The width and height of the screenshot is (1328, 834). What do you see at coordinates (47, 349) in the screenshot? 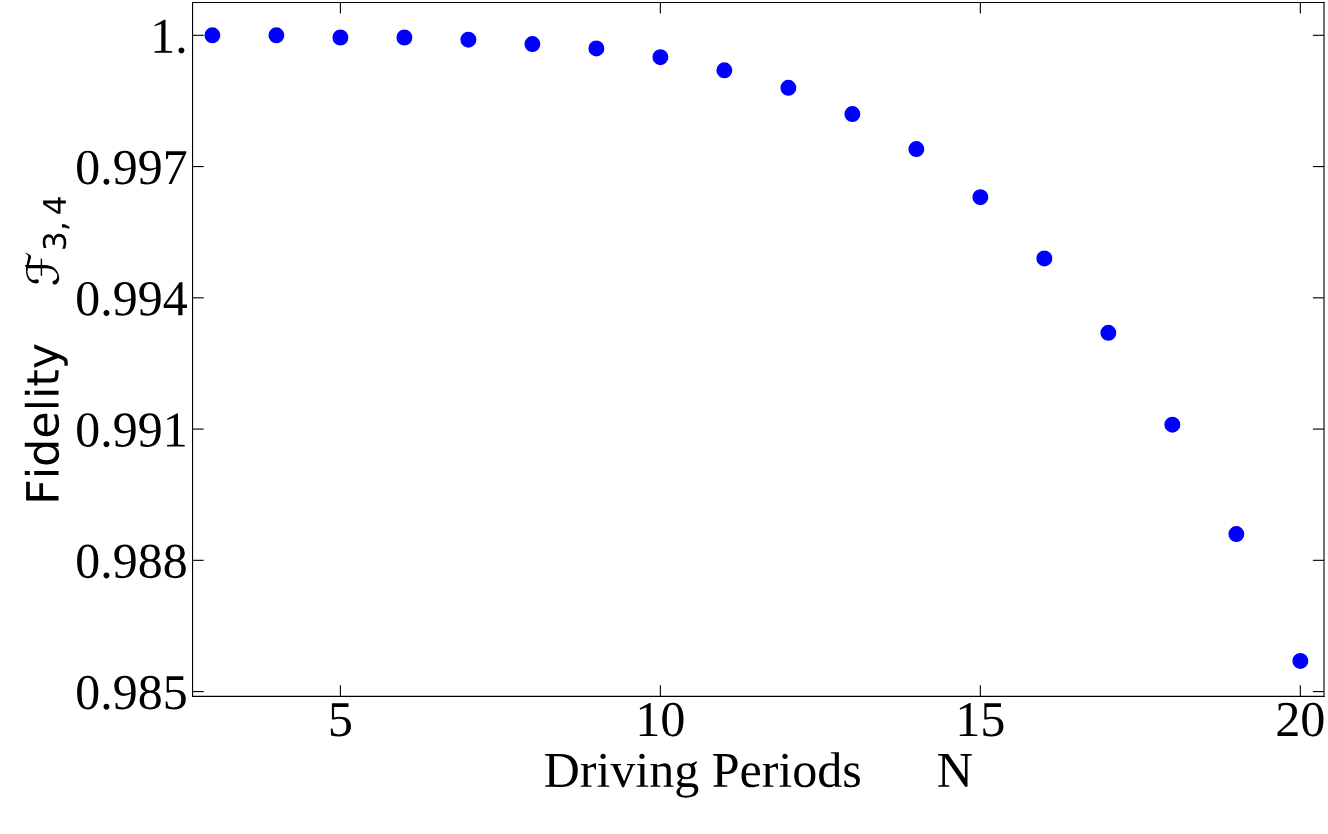
I see `y-axis-title: Fidelity ℱ$_{3,4}$` at bounding box center [47, 349].